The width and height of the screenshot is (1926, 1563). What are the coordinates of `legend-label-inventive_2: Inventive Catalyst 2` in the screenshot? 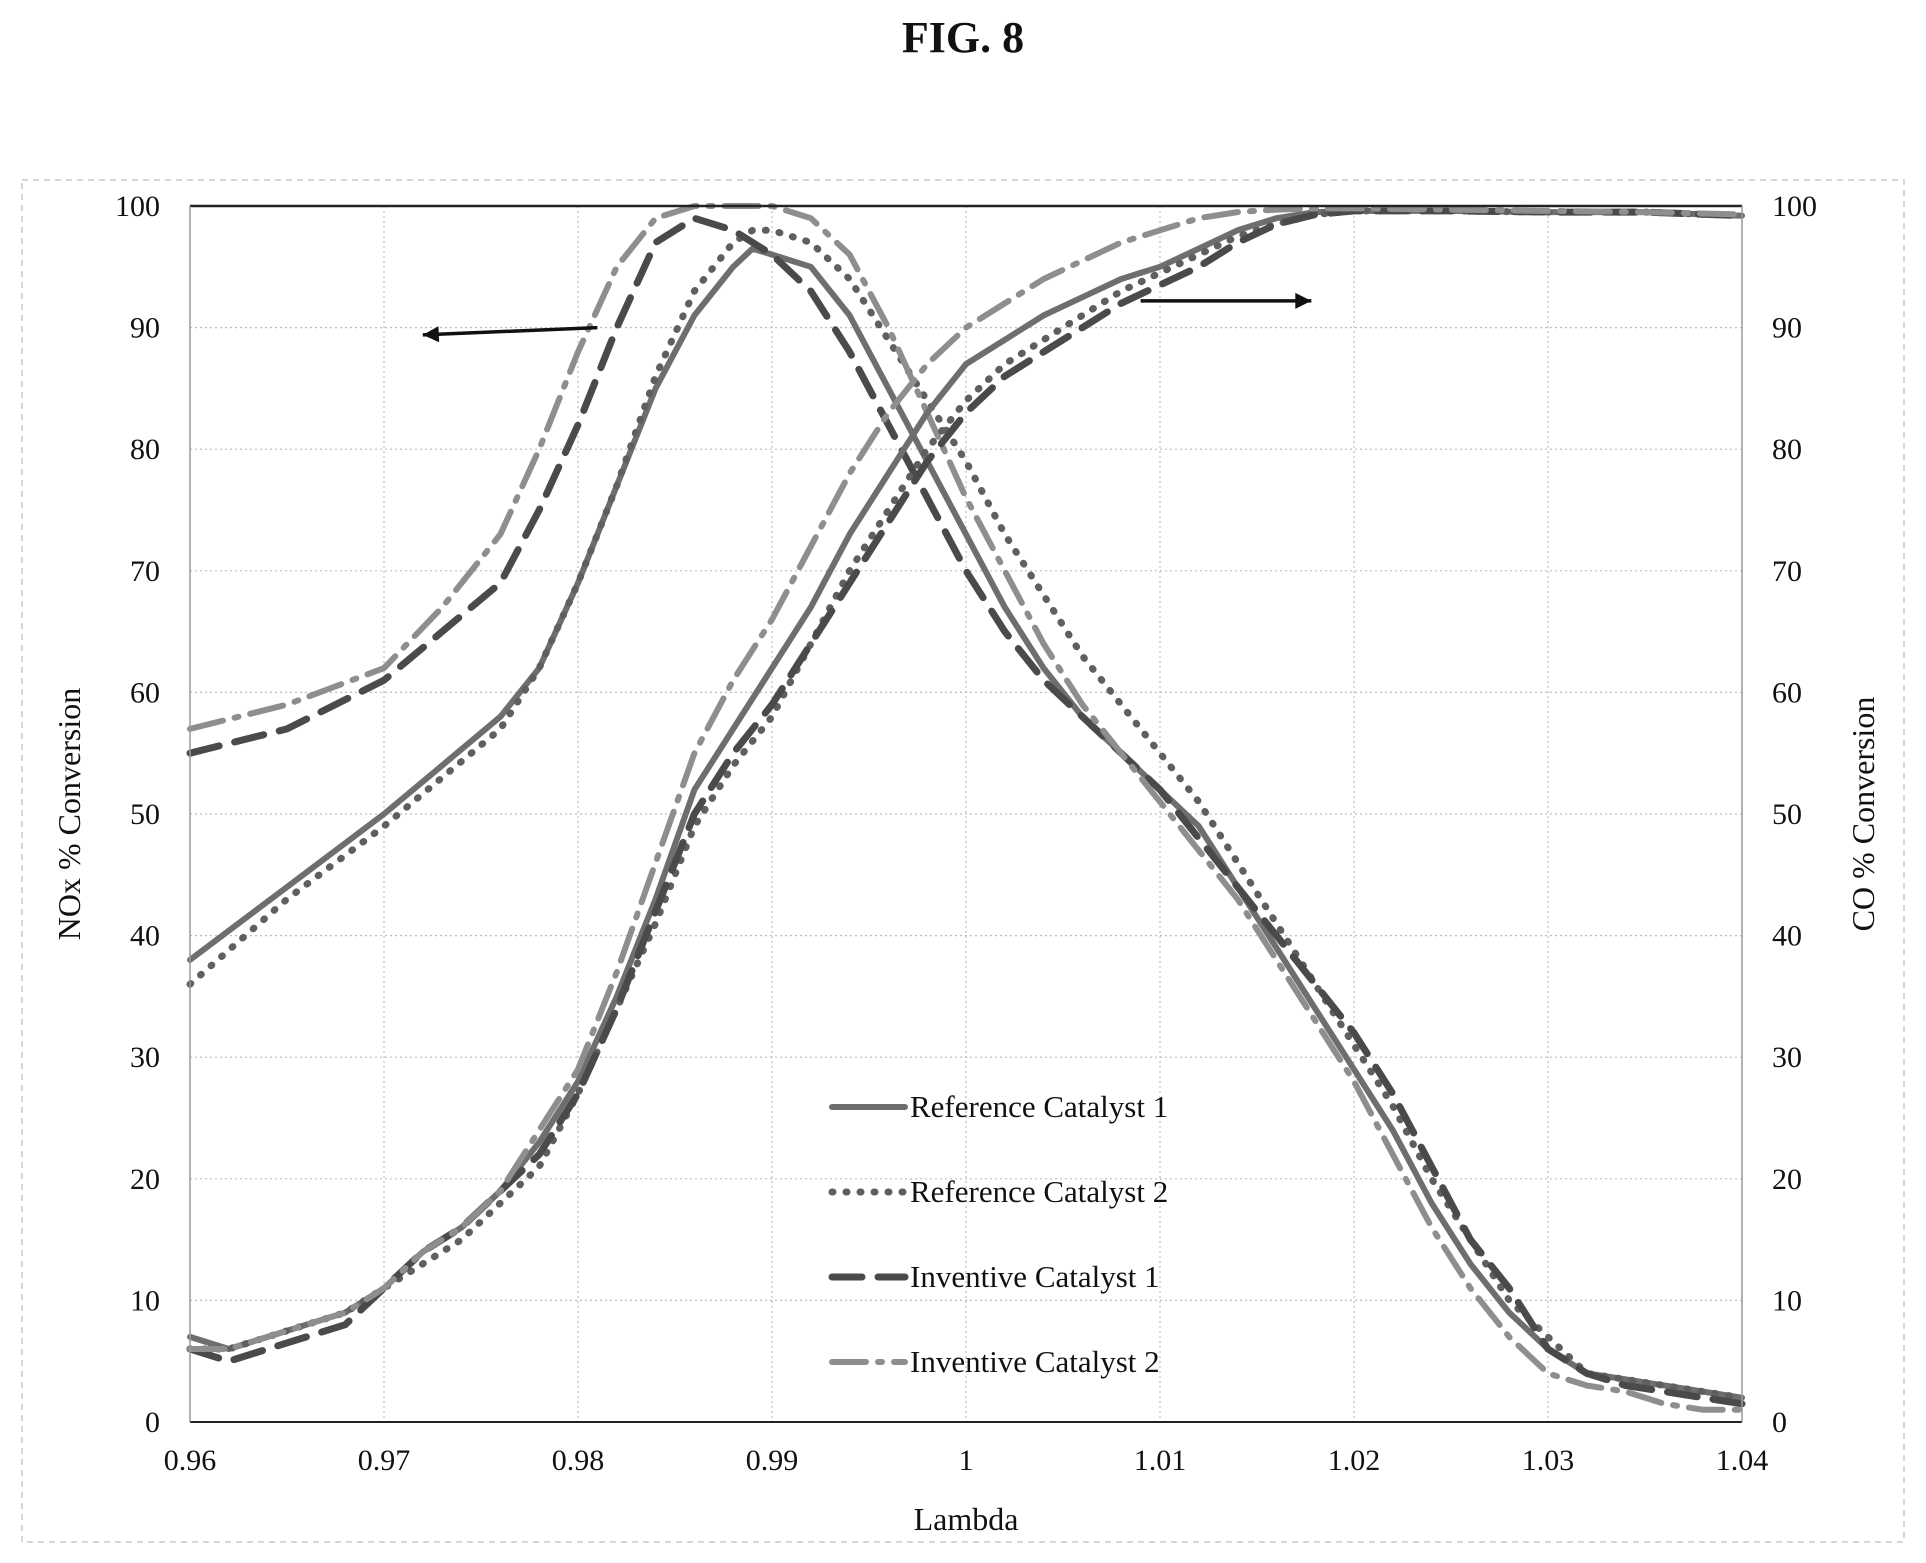 It's located at (1035, 1361).